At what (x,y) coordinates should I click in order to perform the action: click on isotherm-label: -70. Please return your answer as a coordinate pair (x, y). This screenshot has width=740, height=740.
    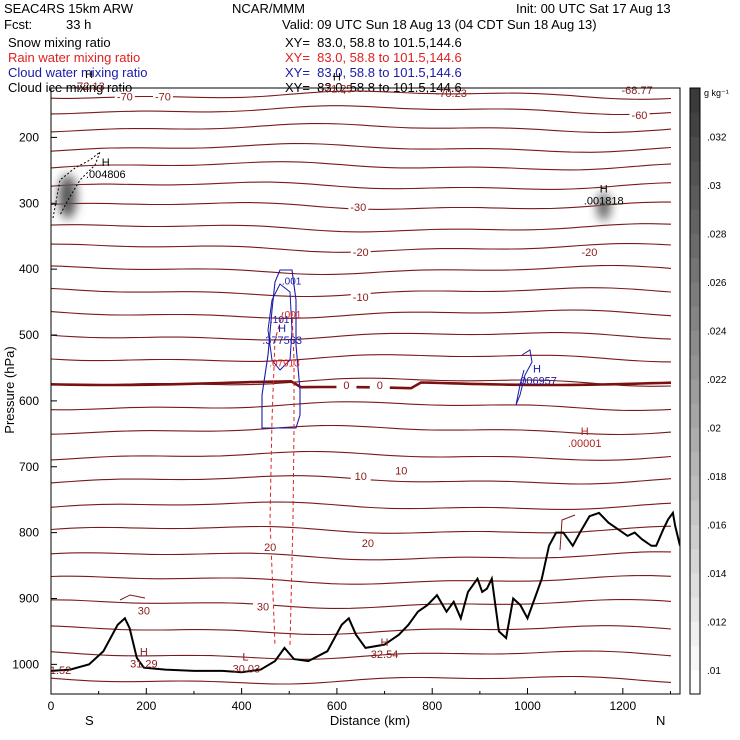
    Looking at the image, I should click on (125, 98).